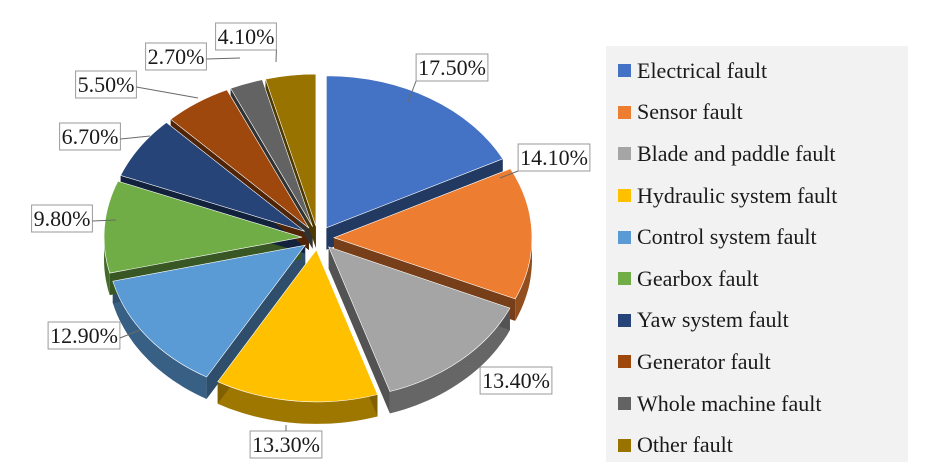  Describe the element at coordinates (291, 150) in the screenshot. I see `pie-slice-other-fault` at that location.